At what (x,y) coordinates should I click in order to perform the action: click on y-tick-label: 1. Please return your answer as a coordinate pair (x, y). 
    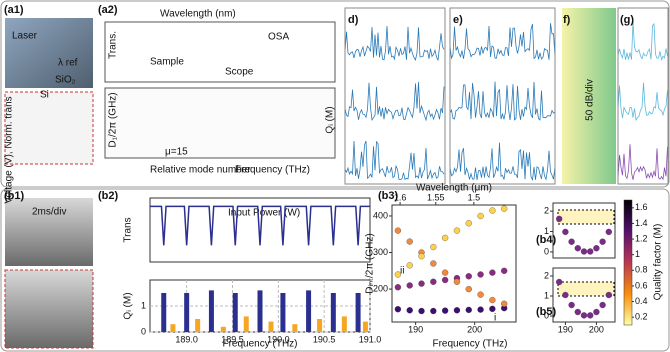
    Looking at the image, I should click on (546, 231).